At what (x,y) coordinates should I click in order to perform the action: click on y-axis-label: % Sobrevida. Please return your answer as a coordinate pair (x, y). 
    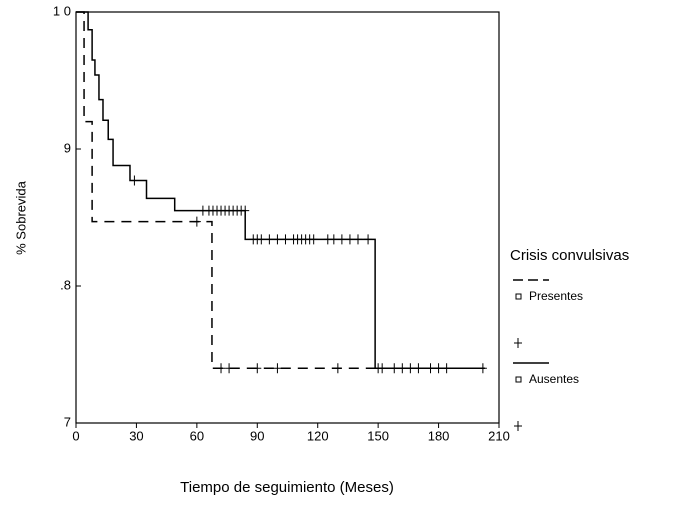
    Looking at the image, I should click on (20, 217).